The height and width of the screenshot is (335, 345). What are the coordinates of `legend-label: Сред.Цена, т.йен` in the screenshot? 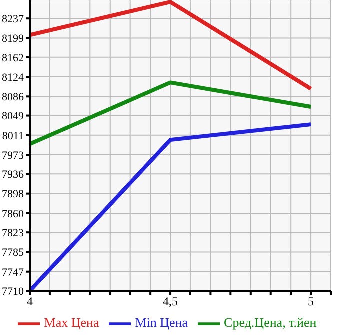 It's located at (270, 322).